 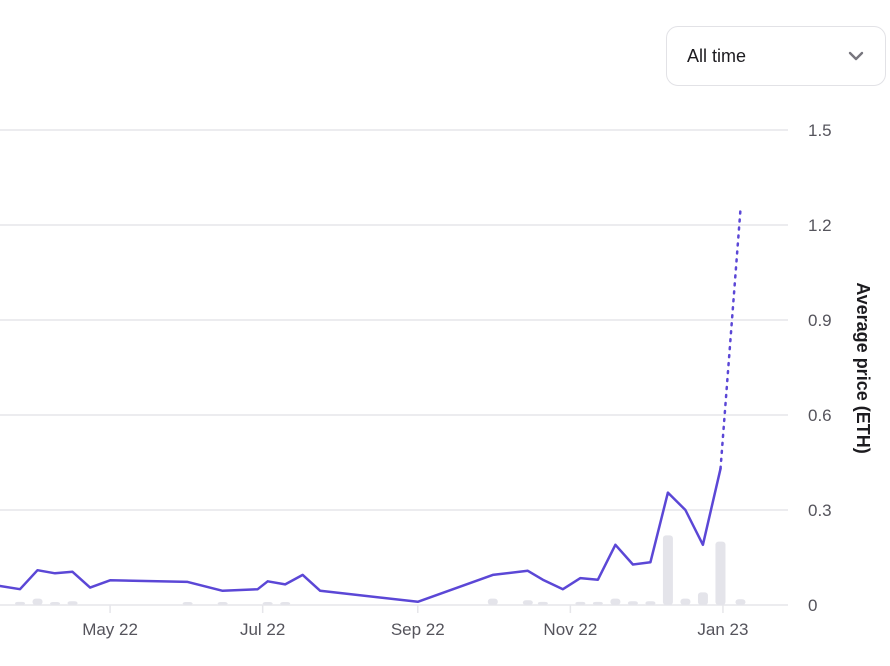 I want to click on projection-line, so click(x=730, y=339).